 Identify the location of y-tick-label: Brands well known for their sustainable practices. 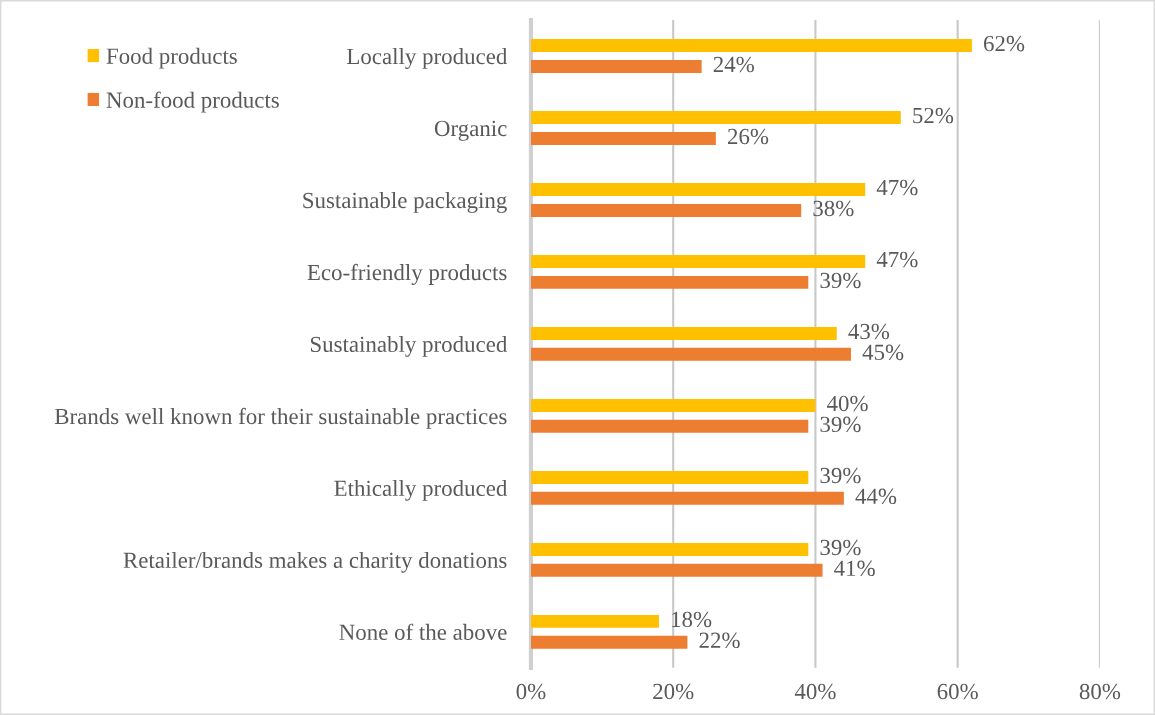
(280, 418).